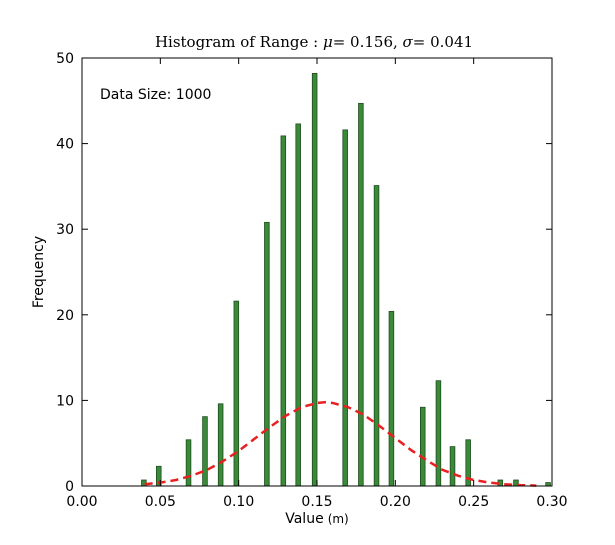  Describe the element at coordinates (69, 487) in the screenshot. I see `y-tick-label: 0` at that location.